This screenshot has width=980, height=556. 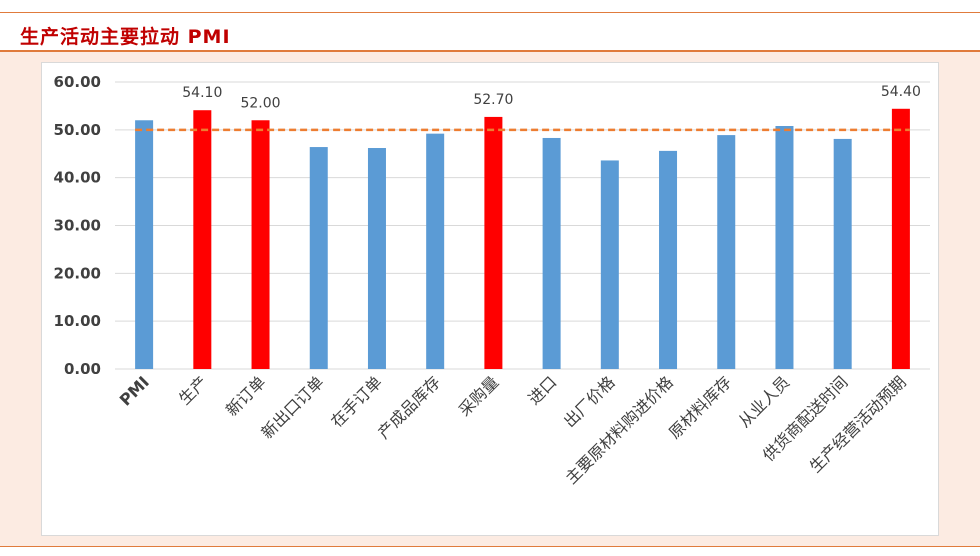 I want to click on data-label: 52.70, so click(x=493, y=100).